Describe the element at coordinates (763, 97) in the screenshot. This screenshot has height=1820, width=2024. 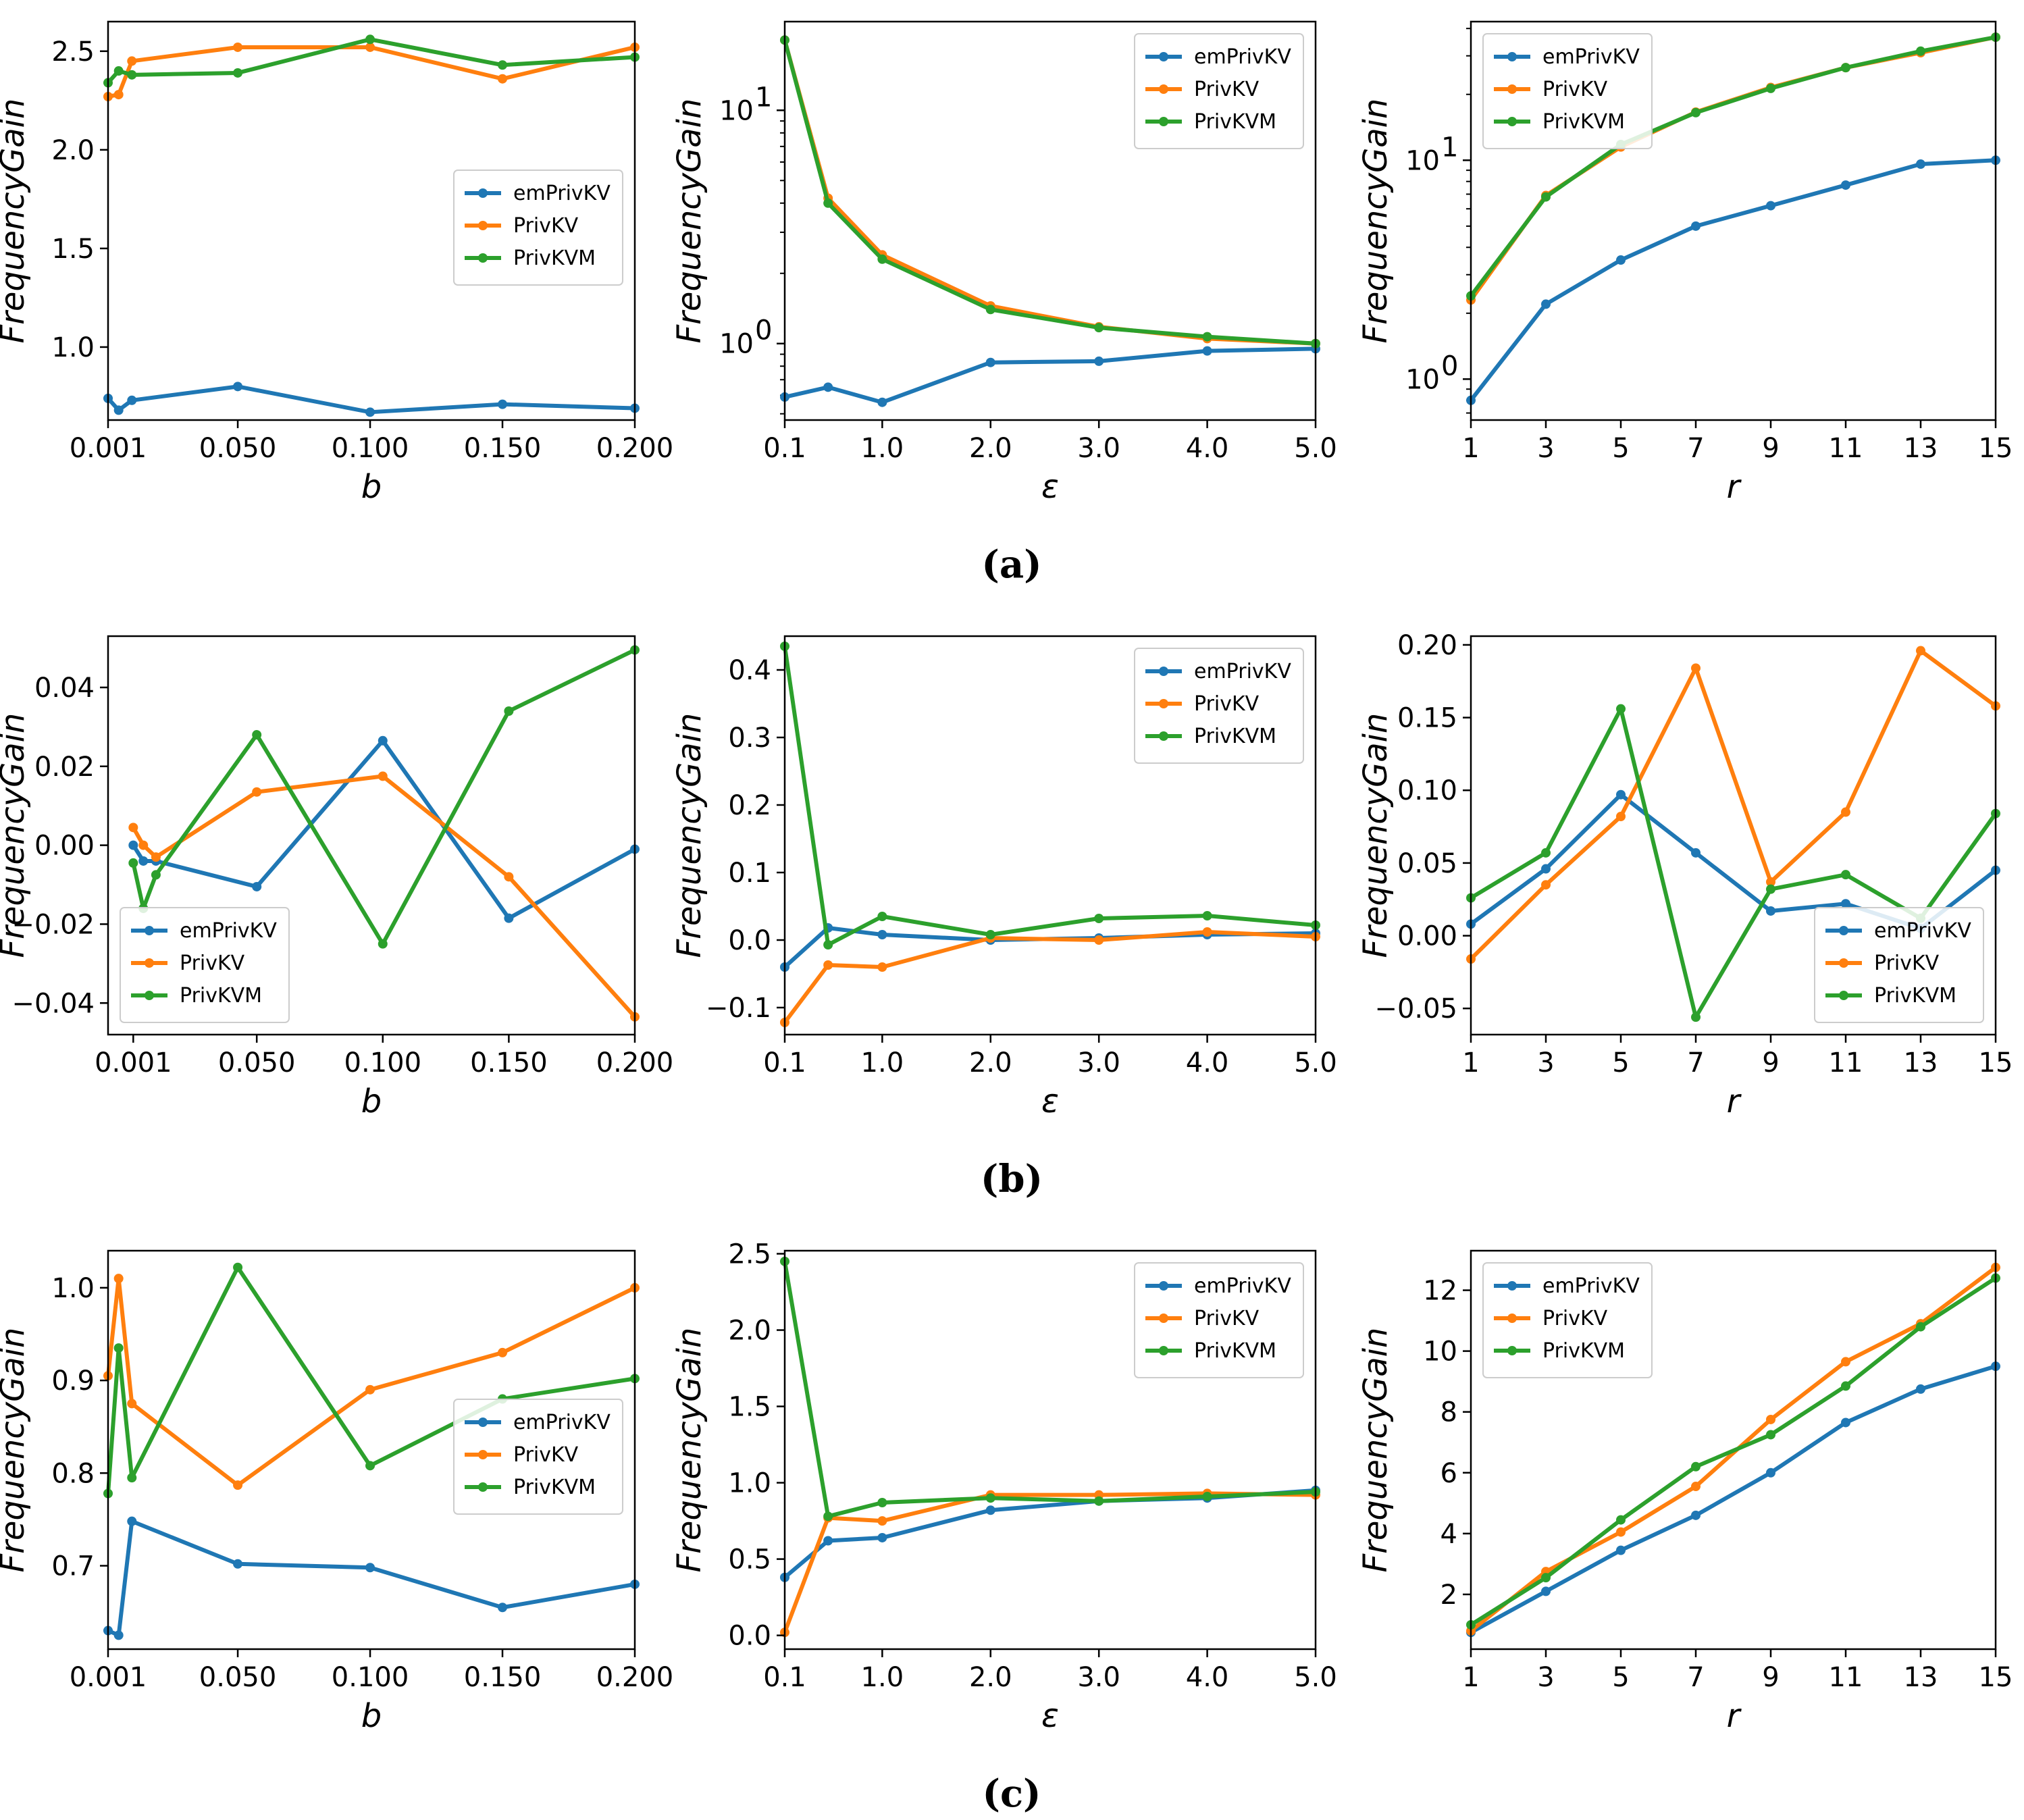
I see `y-tick-exponent: 1` at that location.